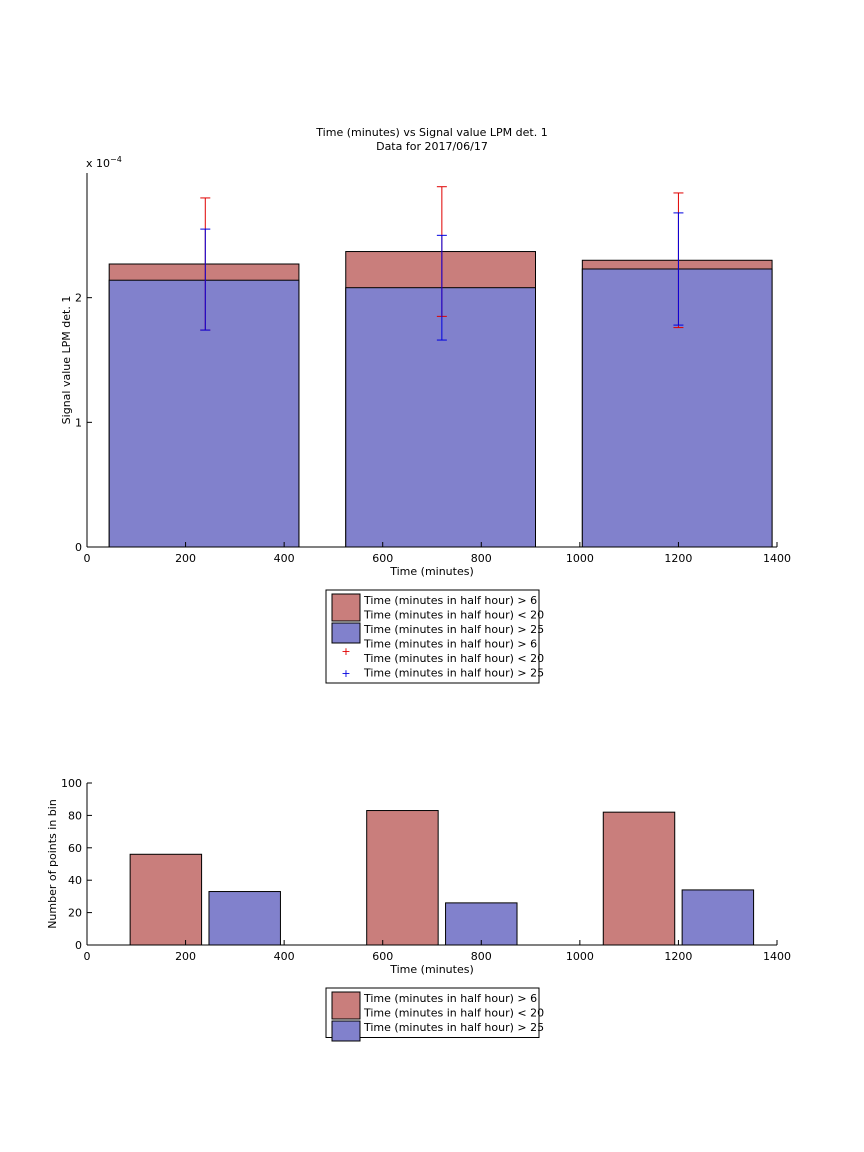  I want to click on y-tick-label: 60, so click(75, 848).